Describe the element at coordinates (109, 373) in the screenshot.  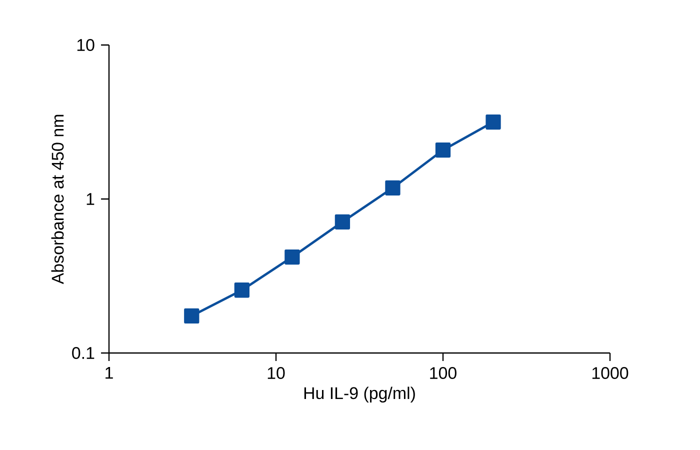
I see `x-tick-label: 1` at that location.